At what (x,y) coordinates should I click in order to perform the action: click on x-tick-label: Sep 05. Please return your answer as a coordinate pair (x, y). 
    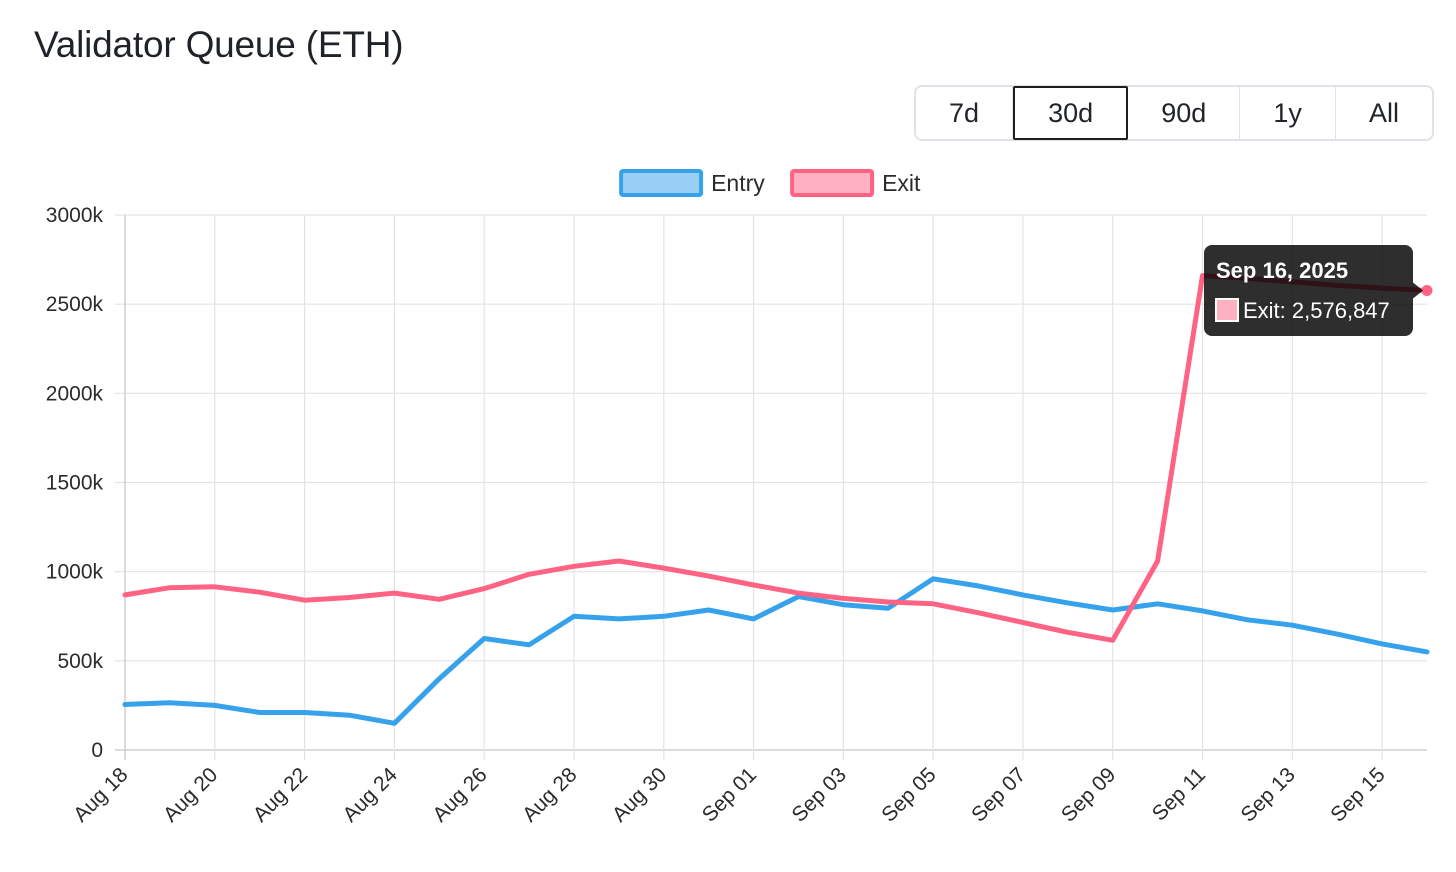
    Looking at the image, I should click on (908, 794).